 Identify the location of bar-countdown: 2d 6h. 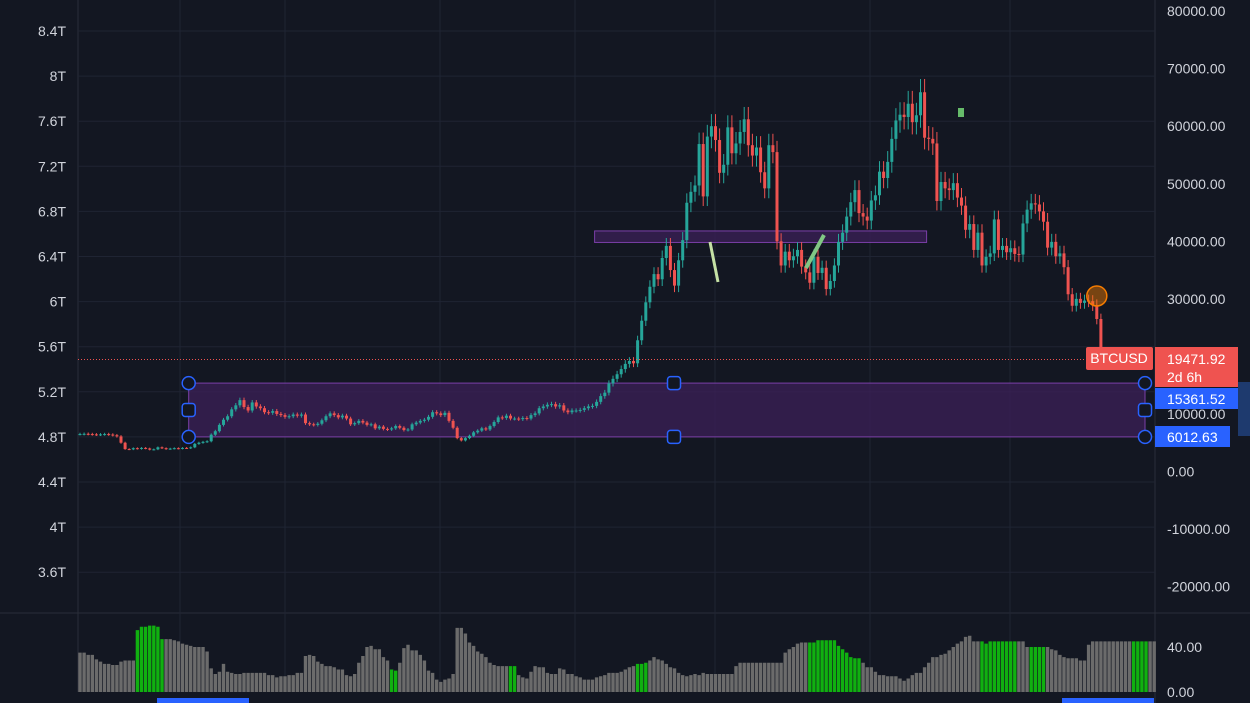
(1184, 377).